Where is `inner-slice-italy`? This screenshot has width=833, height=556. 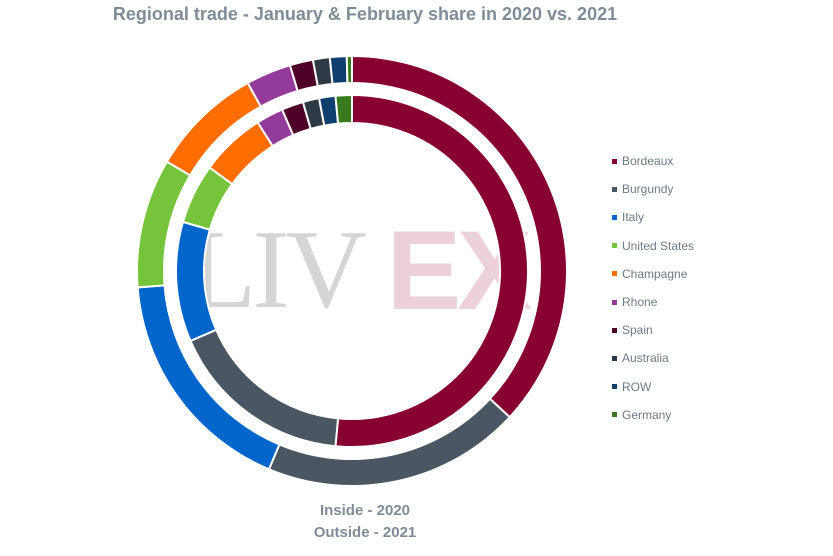 inner-slice-italy is located at coordinates (196, 281).